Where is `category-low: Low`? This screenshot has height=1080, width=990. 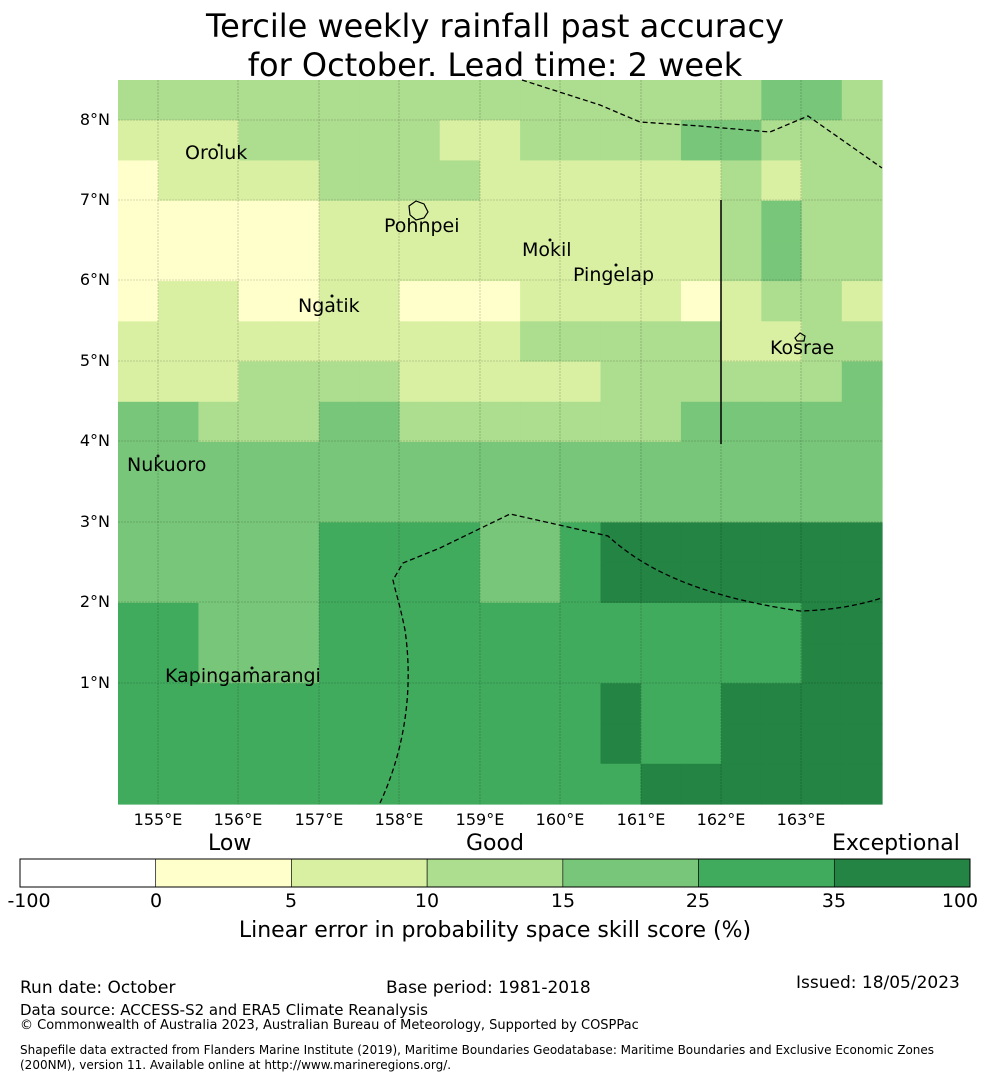 category-low: Low is located at coordinates (230, 843).